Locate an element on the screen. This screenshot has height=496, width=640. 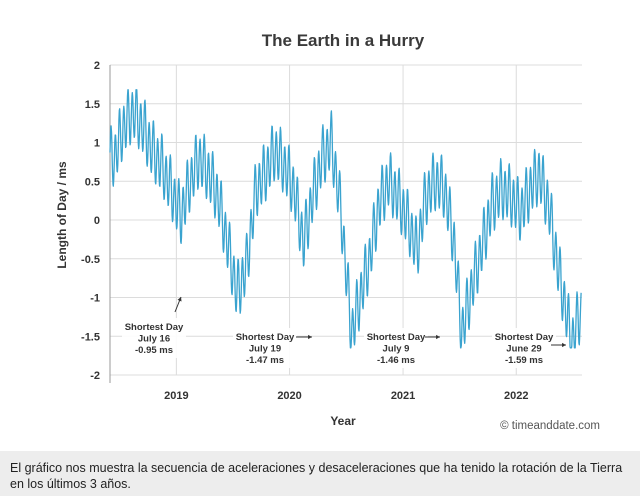
chart-title: The Earth in a Hurry is located at coordinates (343, 40).